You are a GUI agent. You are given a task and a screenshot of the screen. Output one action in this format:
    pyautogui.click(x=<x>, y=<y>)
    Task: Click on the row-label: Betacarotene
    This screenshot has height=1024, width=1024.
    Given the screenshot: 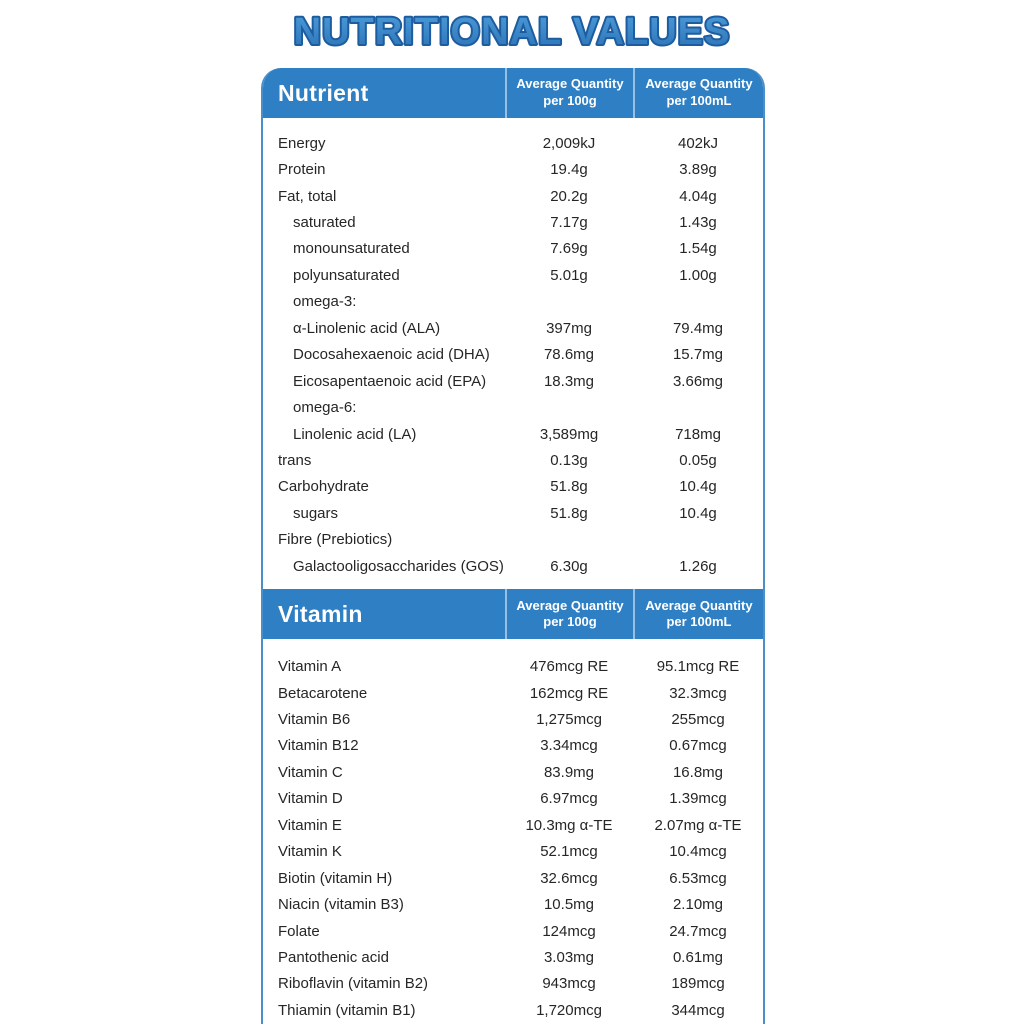 What is the action you would take?
    pyautogui.click(x=323, y=693)
    